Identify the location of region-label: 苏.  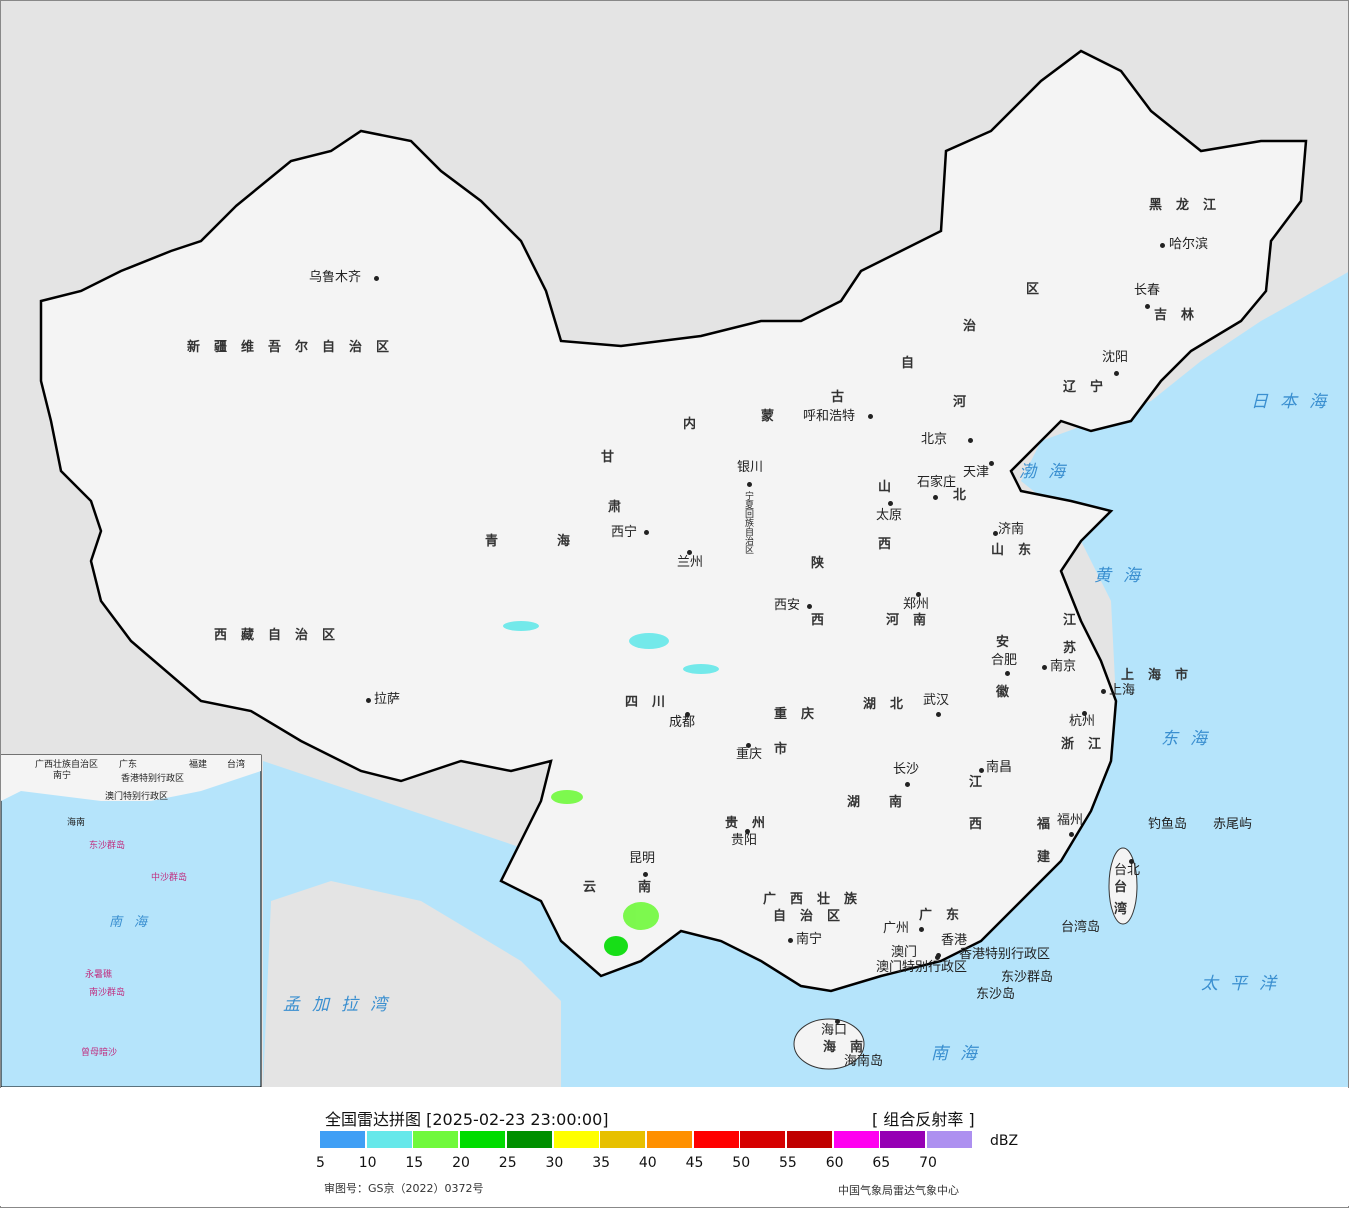
(1077, 648).